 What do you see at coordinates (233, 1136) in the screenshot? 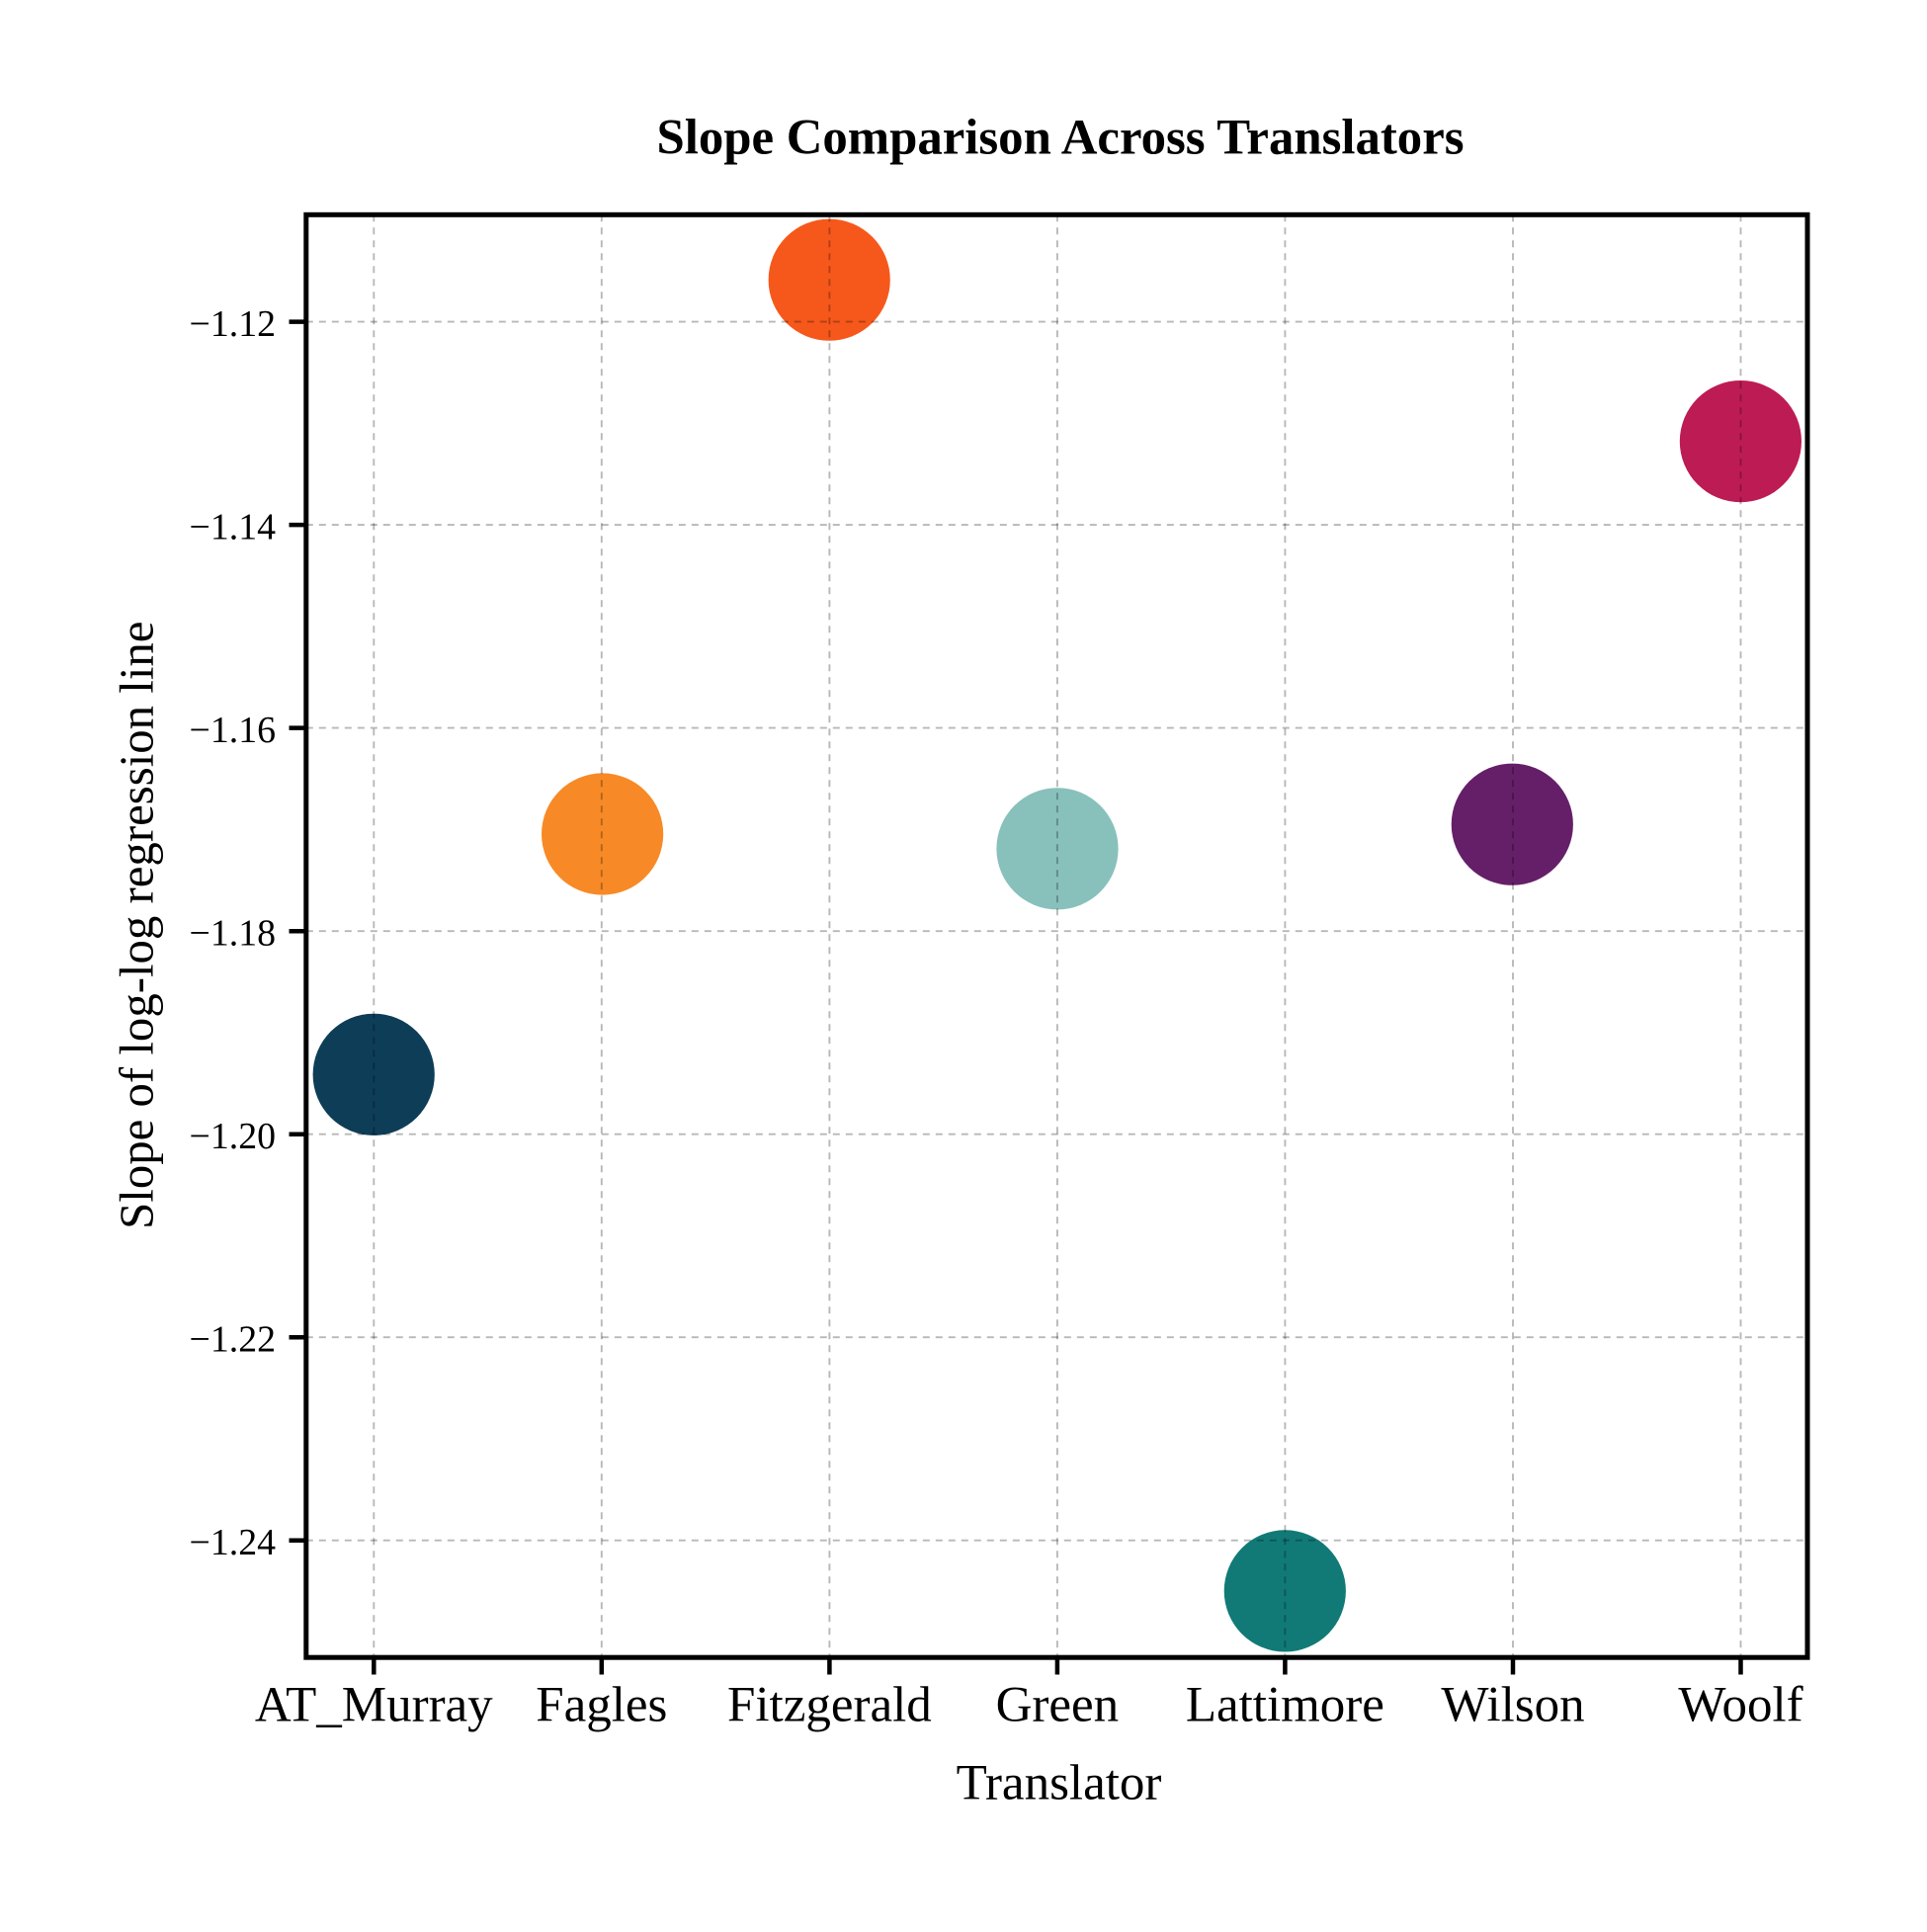
I see `svg-text: −1.20` at bounding box center [233, 1136].